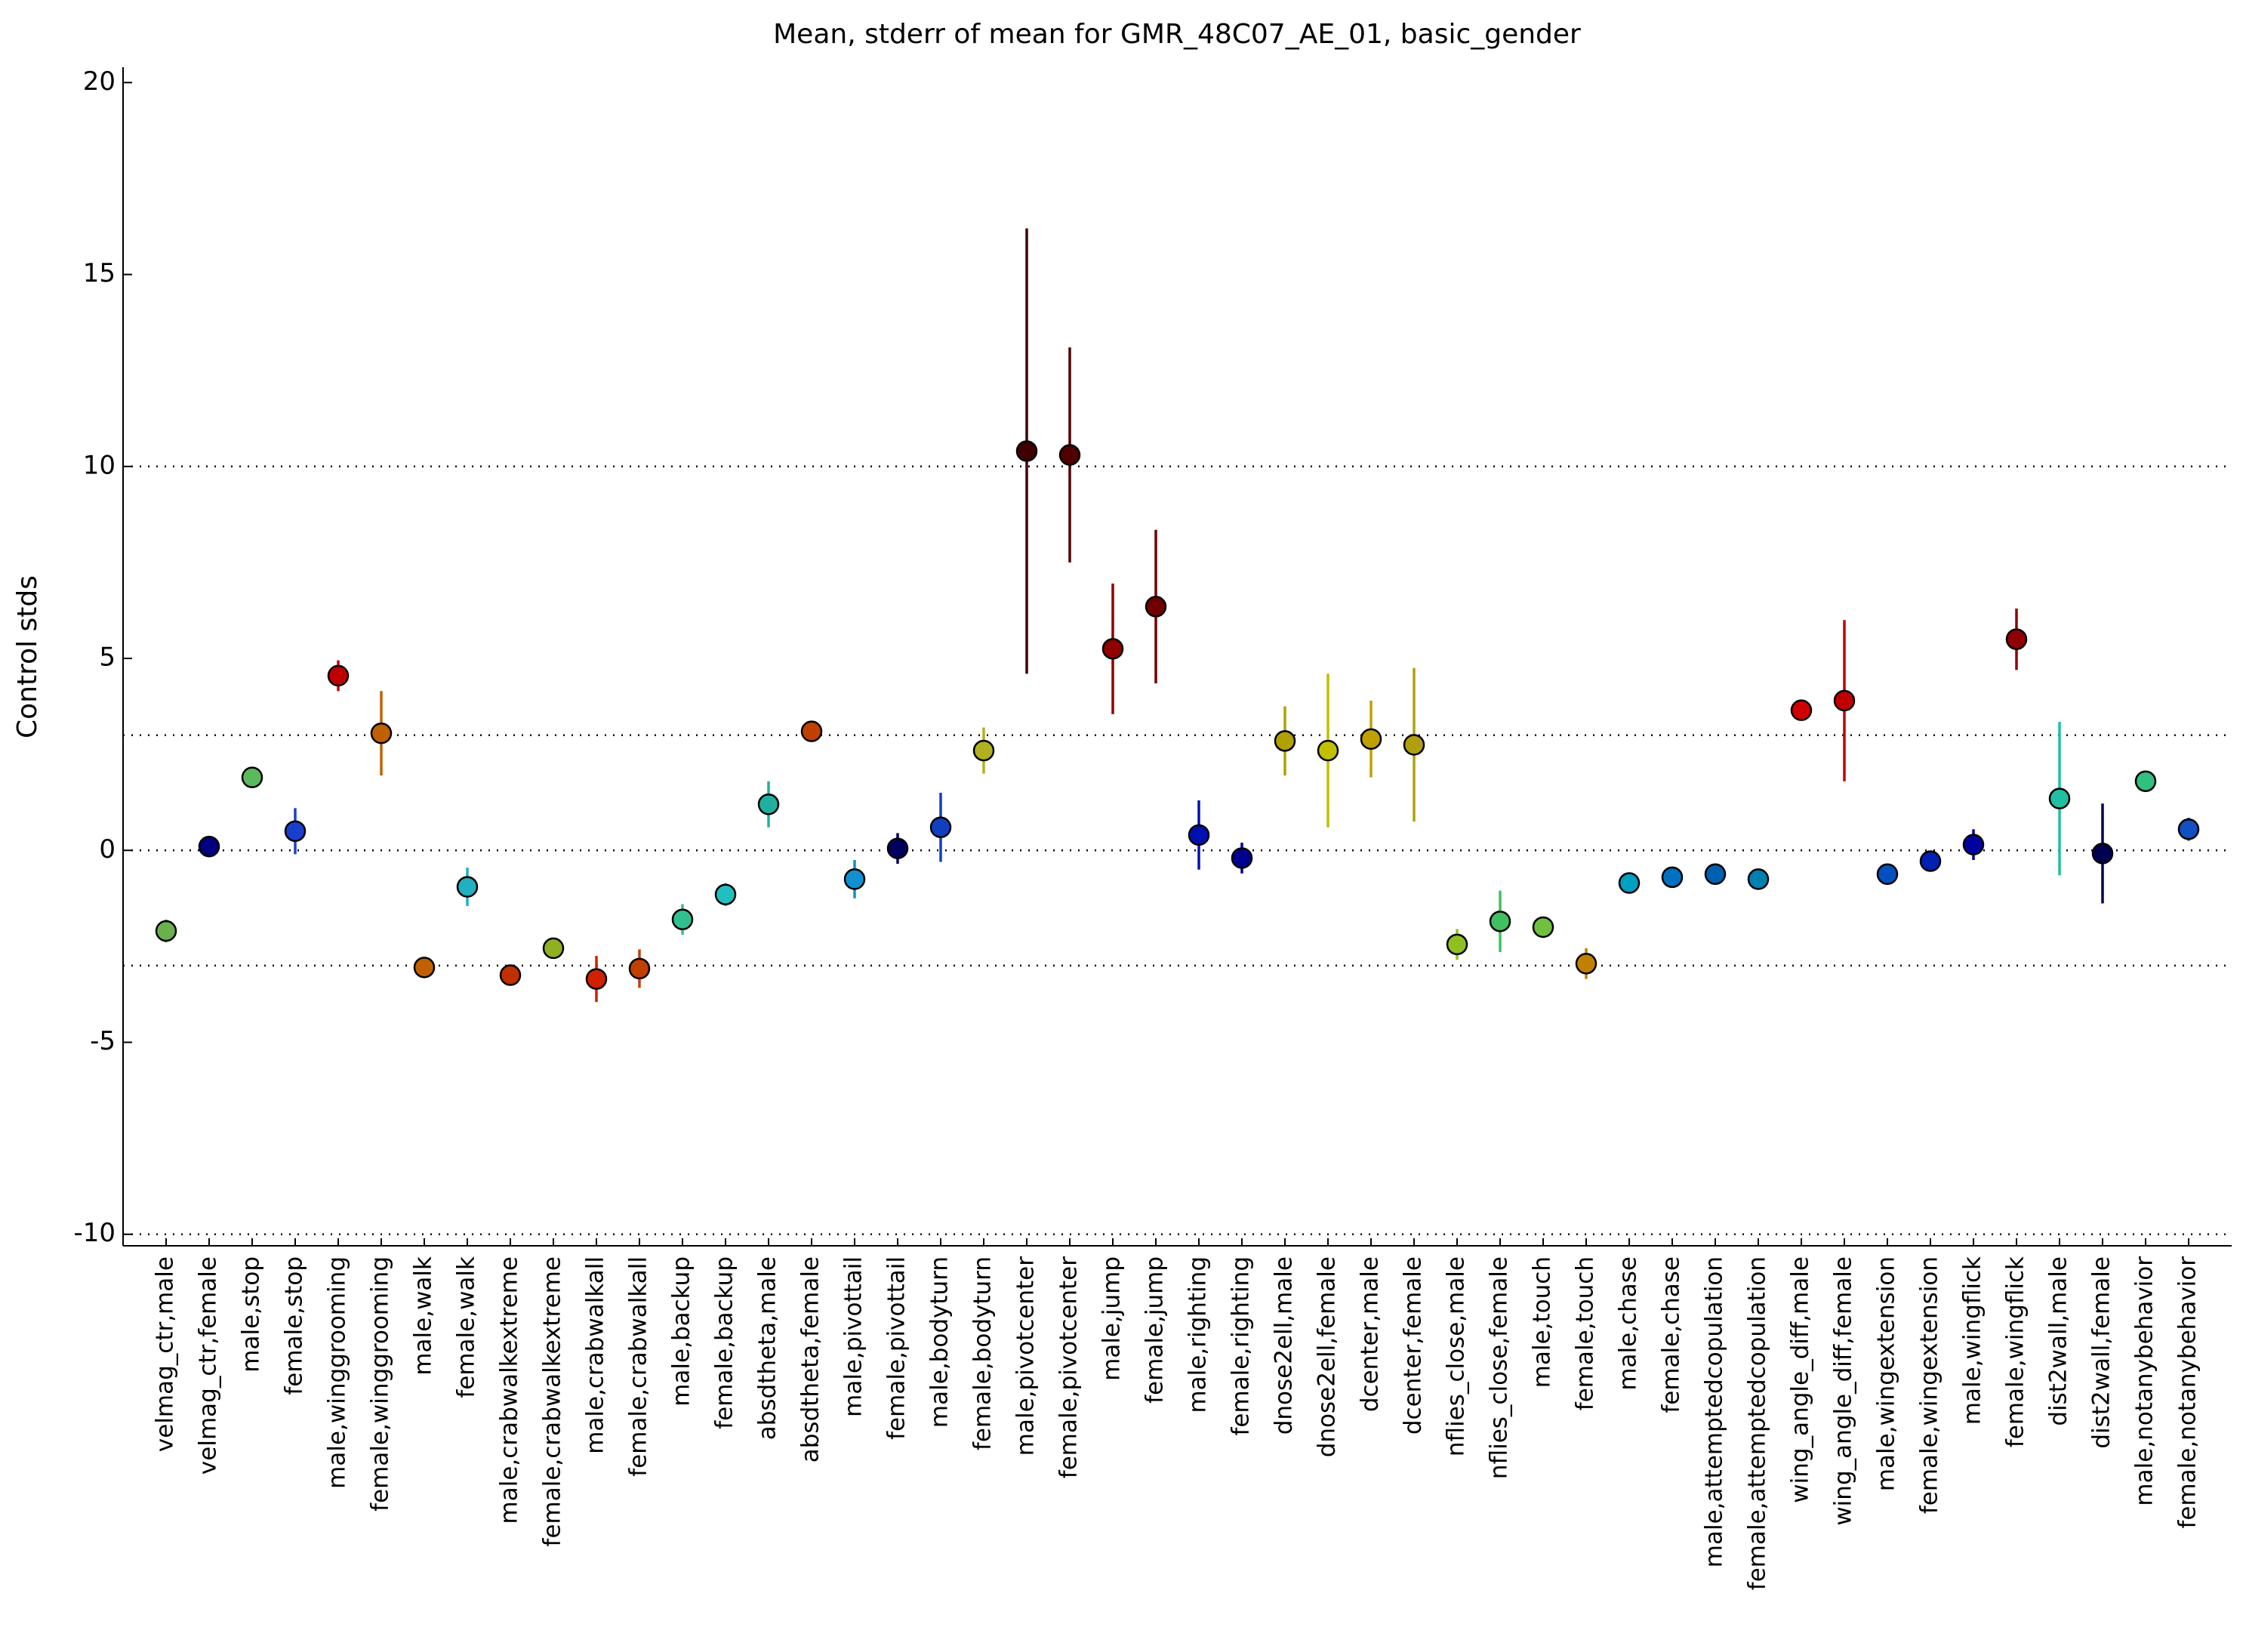  I want to click on x-tick-label: velmag_ctr,female, so click(208, 1366).